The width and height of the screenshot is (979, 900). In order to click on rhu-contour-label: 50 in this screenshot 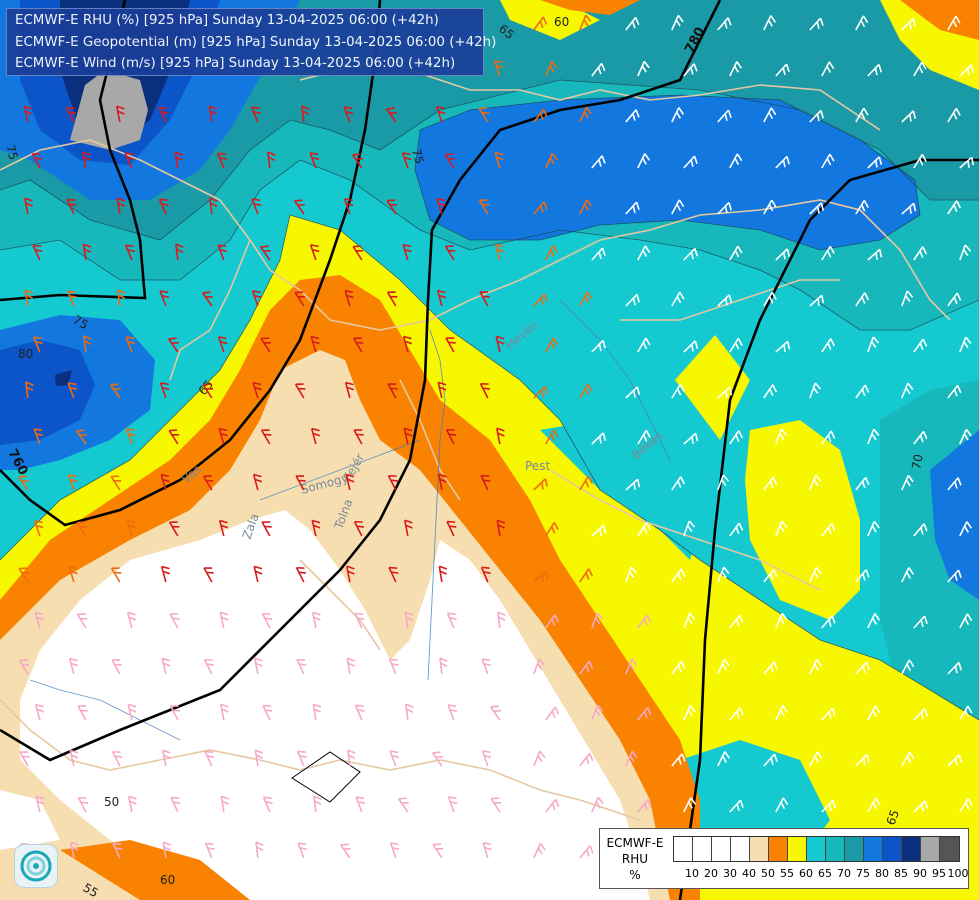, I will do `click(111, 802)`.